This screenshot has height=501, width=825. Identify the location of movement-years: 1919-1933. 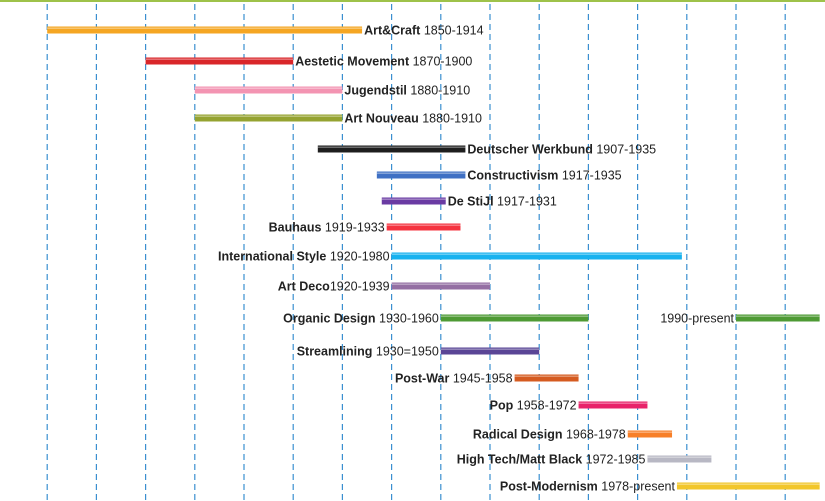
(355, 228).